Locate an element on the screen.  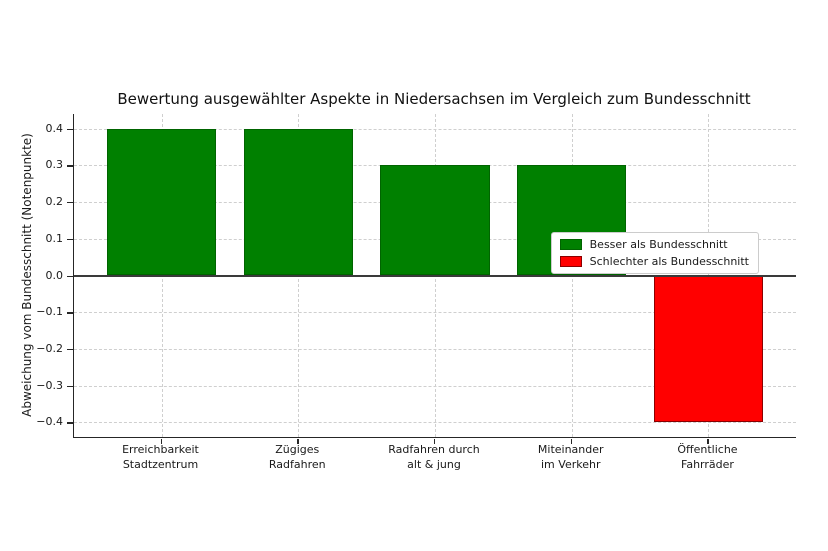
x-category-label-line: Fahrräder is located at coordinates (707, 464).